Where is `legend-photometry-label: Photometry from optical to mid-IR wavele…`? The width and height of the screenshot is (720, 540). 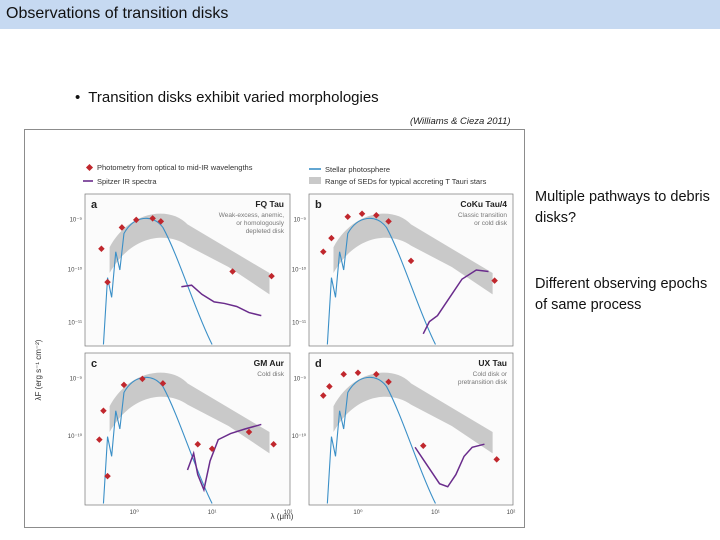
legend-photometry-label: Photometry from optical to mid-IR wavele… is located at coordinates (175, 167).